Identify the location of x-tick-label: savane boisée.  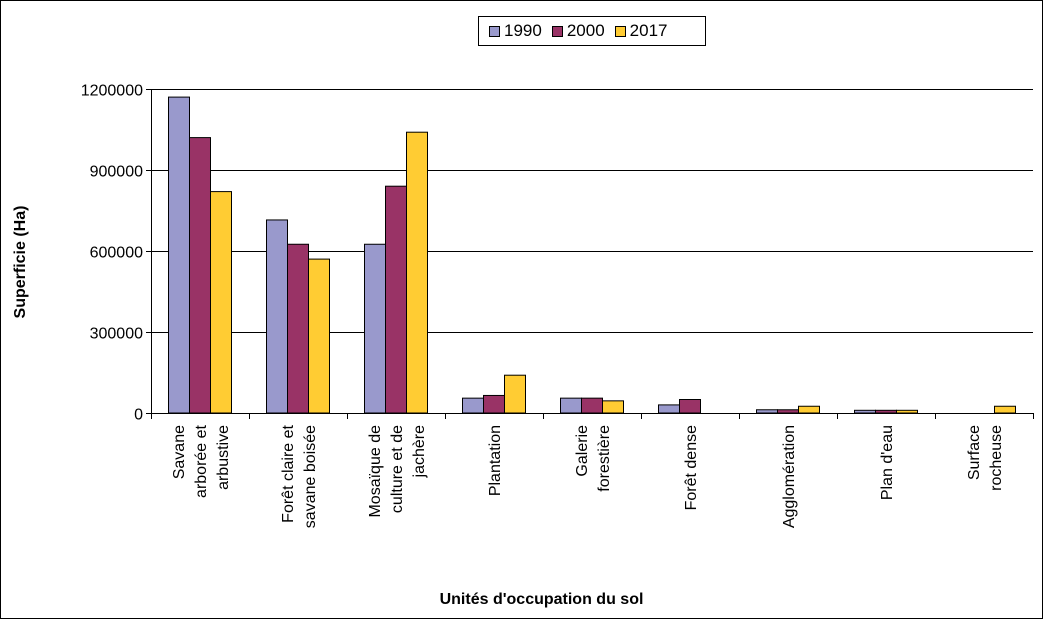
(310, 476).